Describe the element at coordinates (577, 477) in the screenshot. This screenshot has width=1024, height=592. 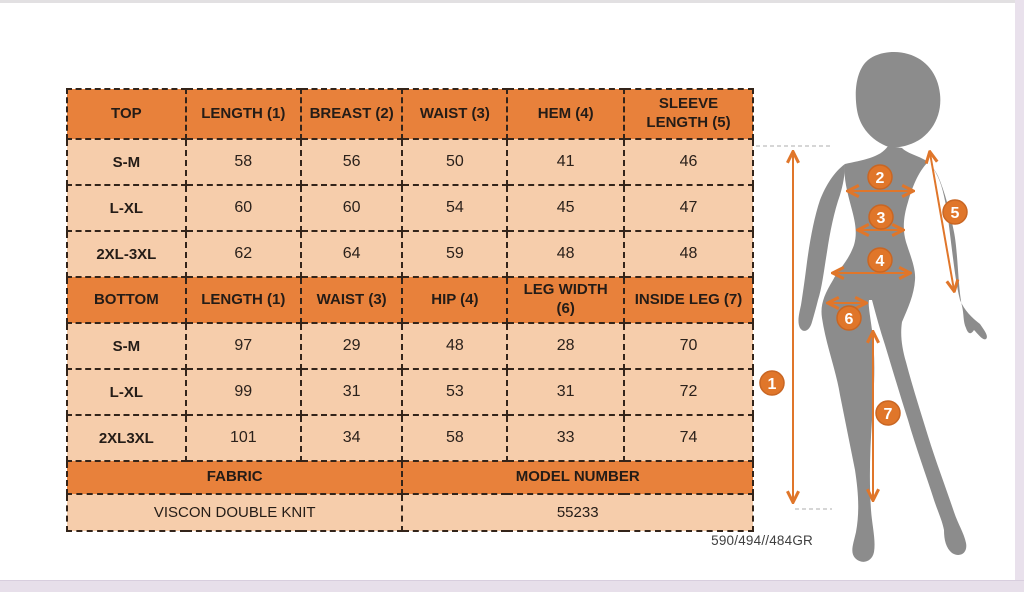
I see `model-number-header-cell: MODEL NUMBER` at that location.